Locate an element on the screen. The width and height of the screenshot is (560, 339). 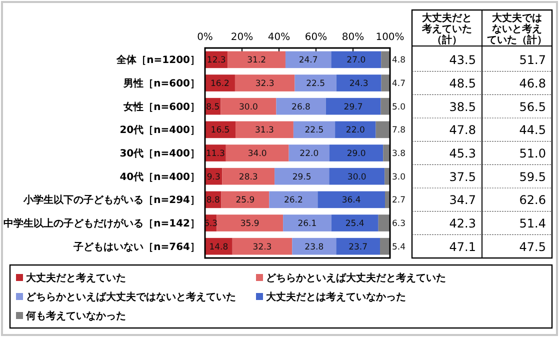
text: 43.5 is located at coordinates (462, 60).